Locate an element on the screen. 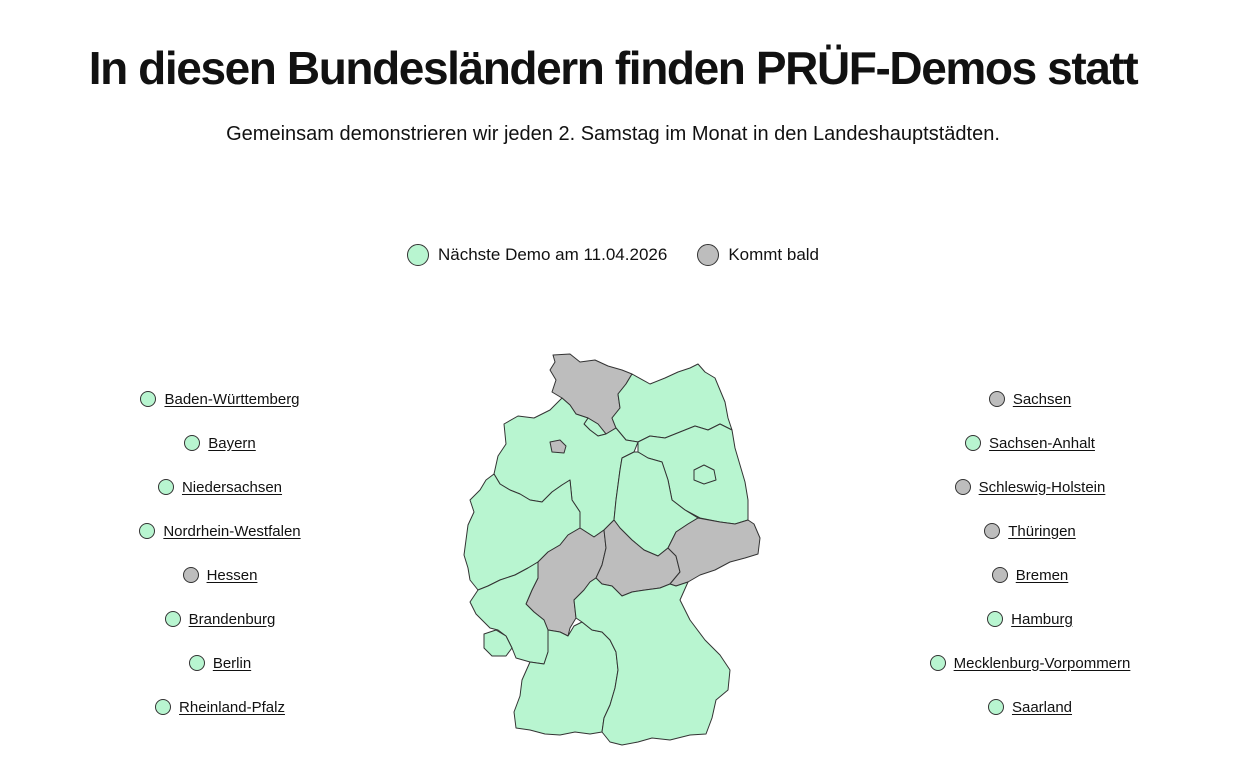 The image size is (1260, 772). state-list-item: Sachsen-Anhalt is located at coordinates (1030, 452).